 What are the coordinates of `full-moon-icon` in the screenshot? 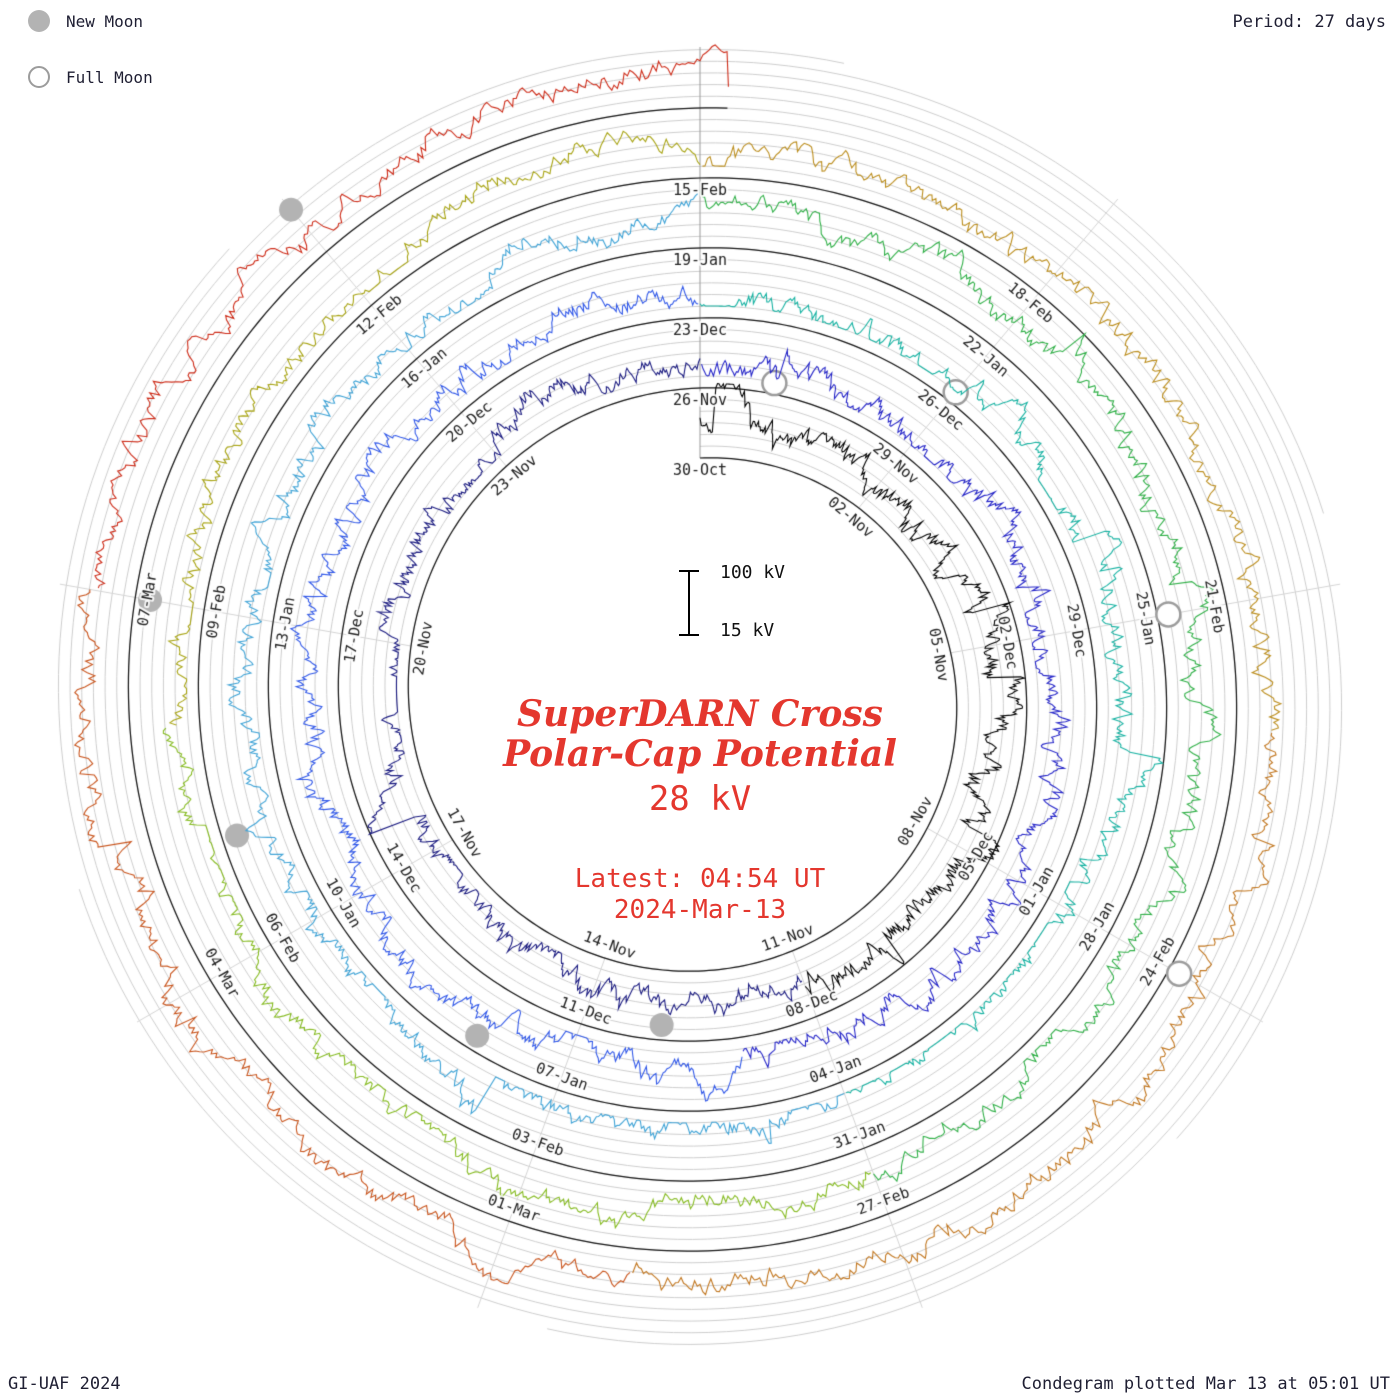 It's located at (39, 77).